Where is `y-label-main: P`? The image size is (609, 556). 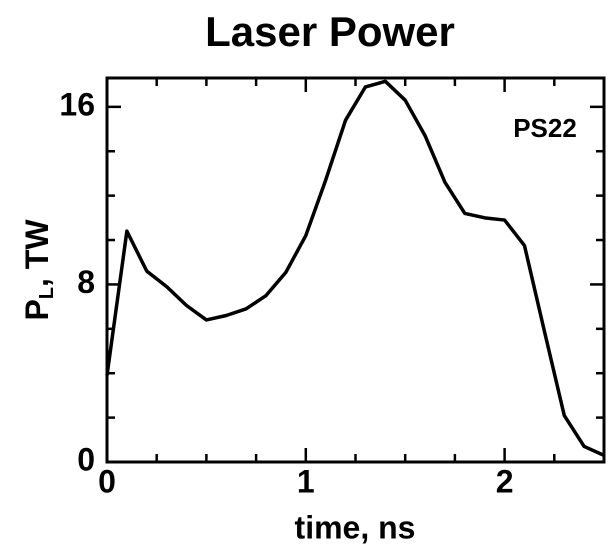
y-label-main: P is located at coordinates (37, 309).